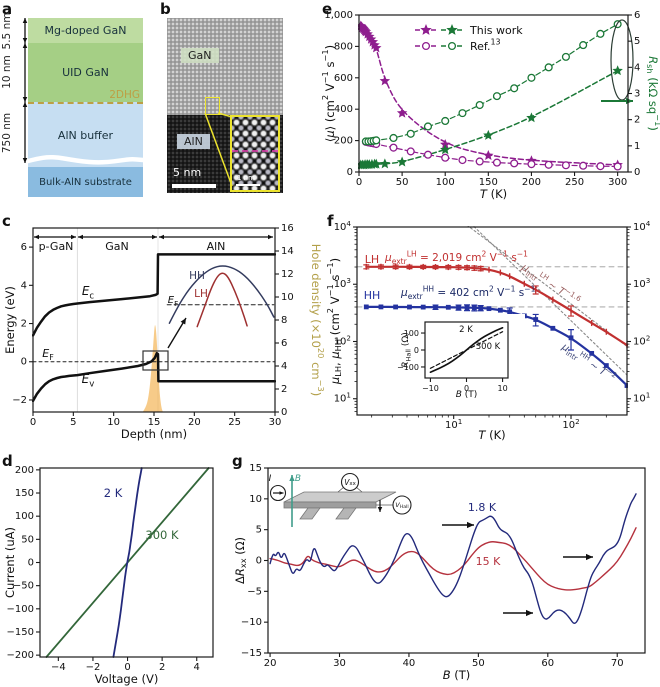 The image size is (660, 687). What do you see at coordinates (218, 149) in the screenshot?
I see `chart-blines` at bounding box center [218, 149].